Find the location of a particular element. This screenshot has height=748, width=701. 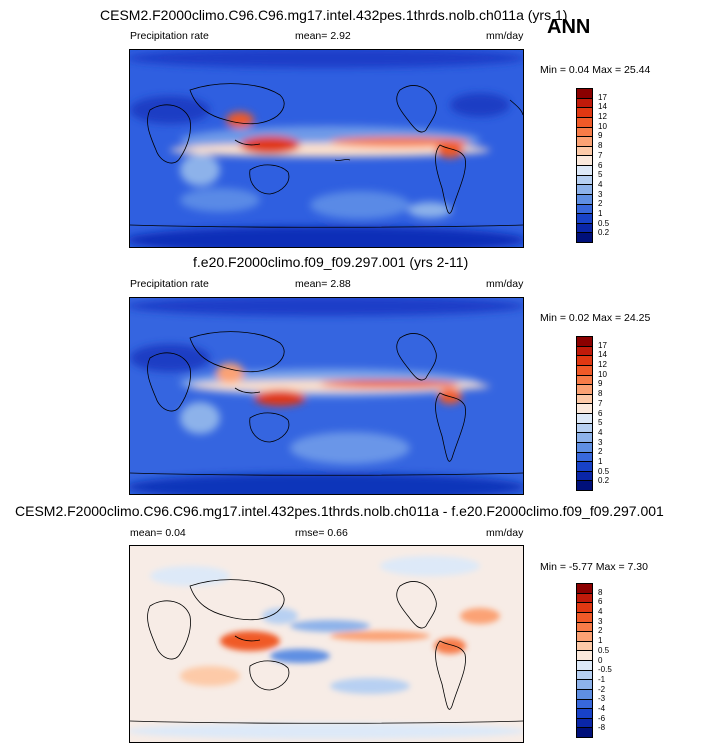

panel3-colorbar is located at coordinates (584, 660).